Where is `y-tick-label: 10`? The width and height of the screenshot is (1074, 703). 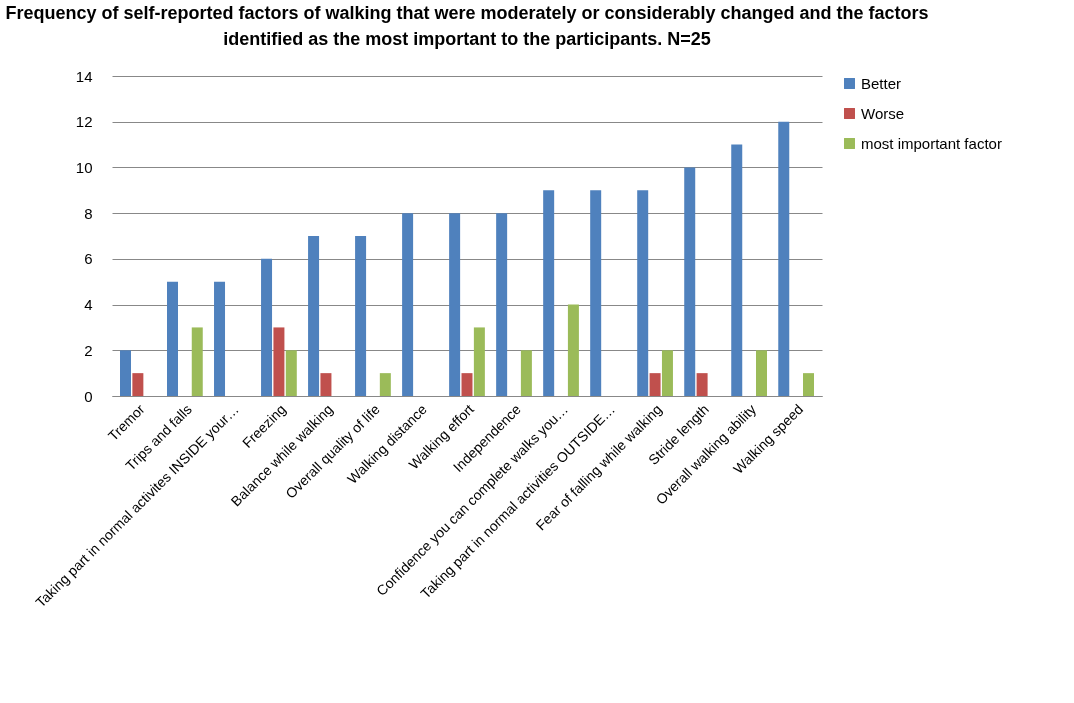
y-tick-label: 10 is located at coordinates (84, 167).